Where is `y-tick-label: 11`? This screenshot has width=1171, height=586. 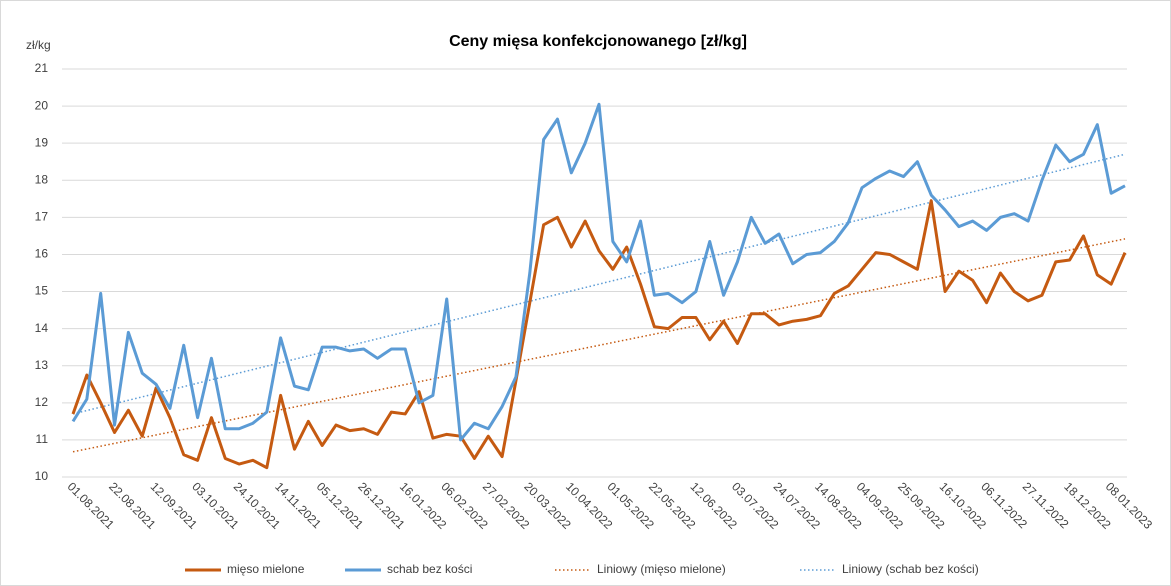 y-tick-label: 11 is located at coordinates (42, 439).